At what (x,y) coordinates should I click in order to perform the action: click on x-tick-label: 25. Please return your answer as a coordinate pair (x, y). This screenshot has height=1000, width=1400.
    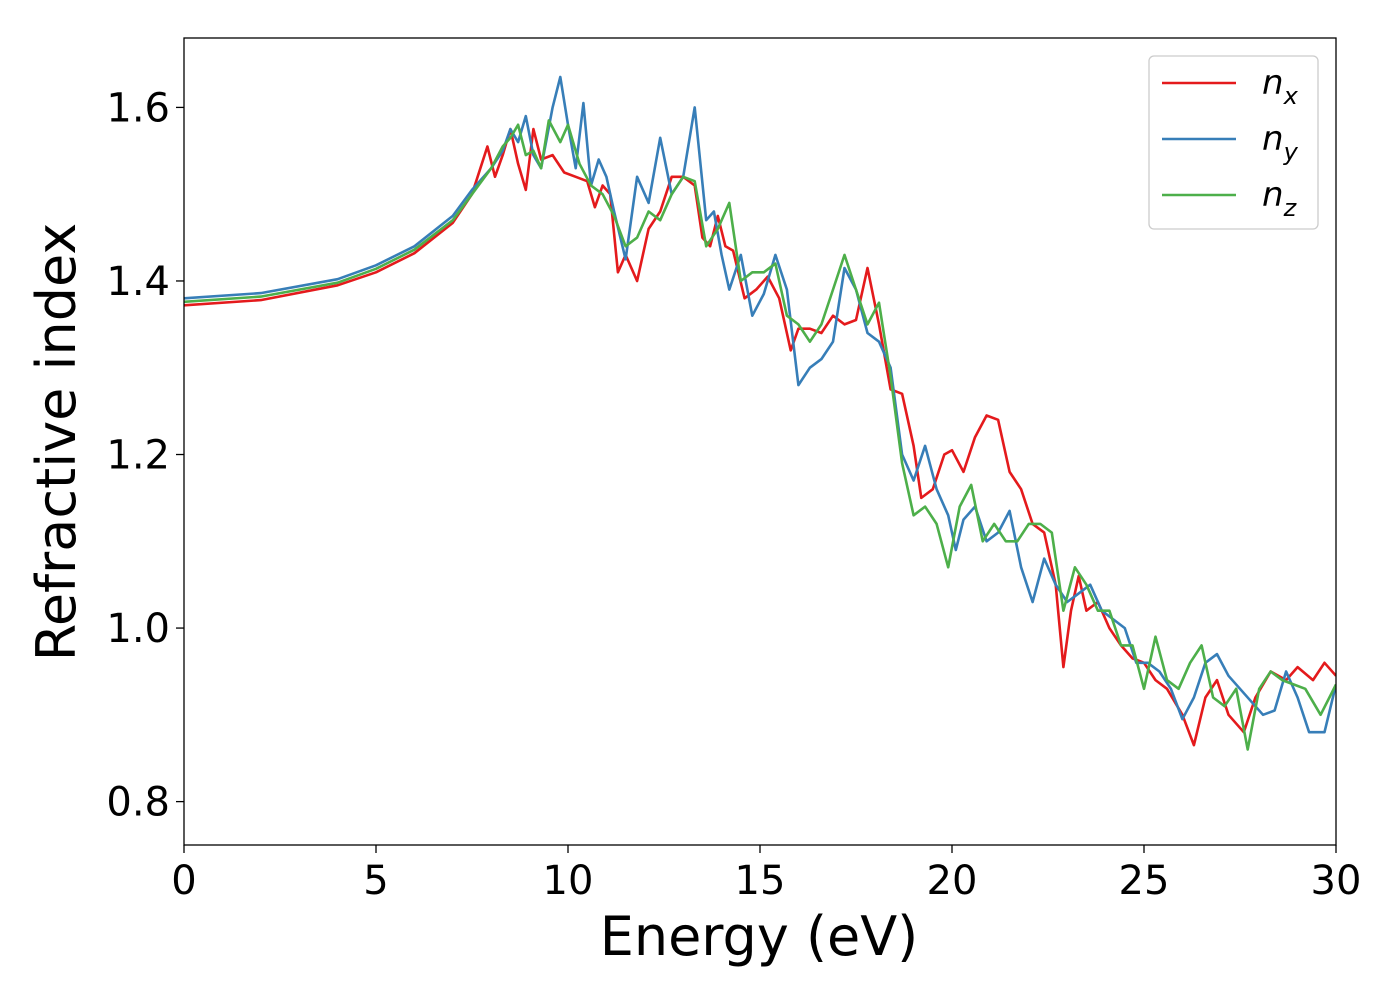
    Looking at the image, I should click on (1144, 881).